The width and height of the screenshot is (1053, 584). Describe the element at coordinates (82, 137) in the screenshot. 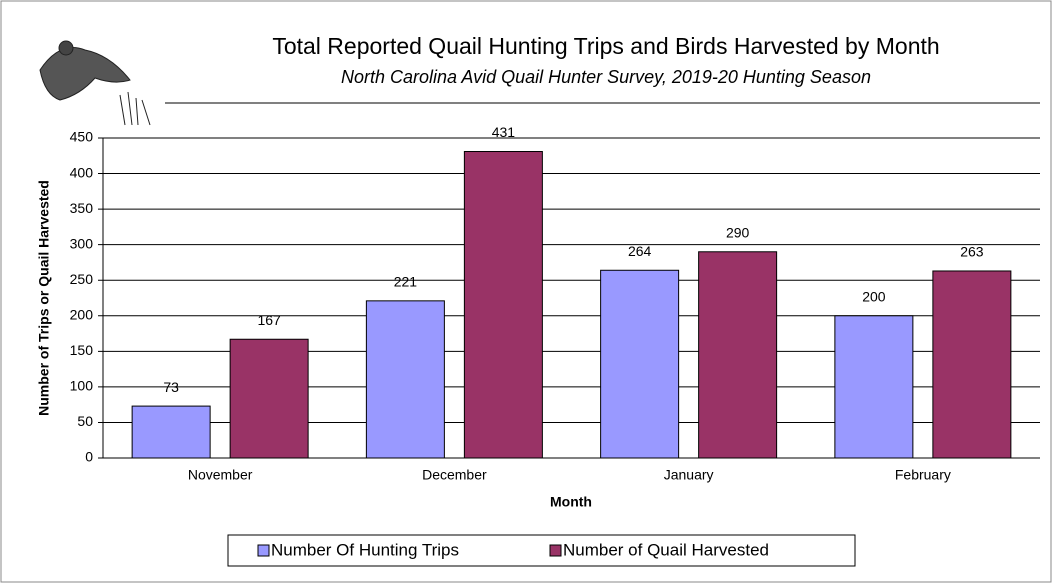

I see `y-tick-label: 450` at that location.